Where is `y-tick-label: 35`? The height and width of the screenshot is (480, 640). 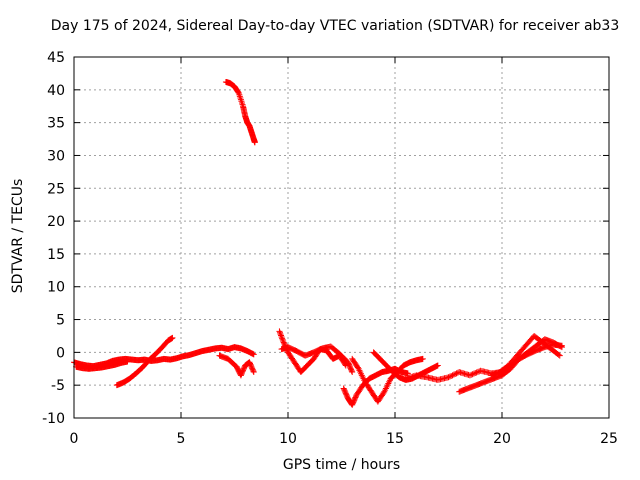
y-tick-label: 35 is located at coordinates (56, 124).